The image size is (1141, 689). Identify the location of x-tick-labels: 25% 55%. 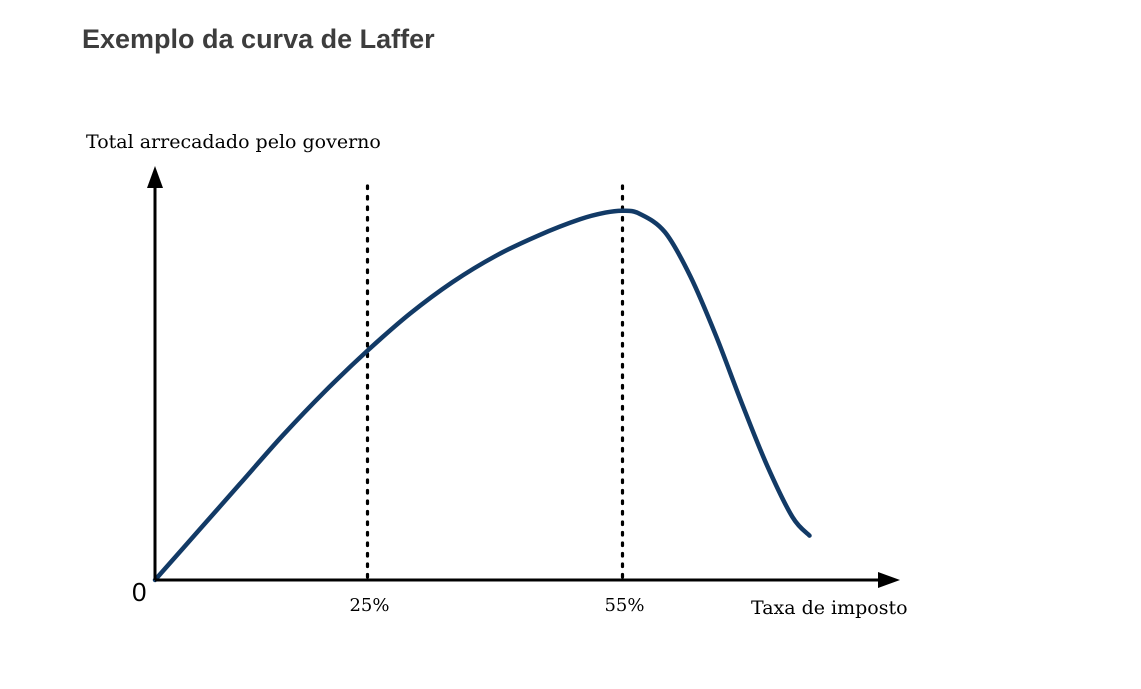
(496, 605).